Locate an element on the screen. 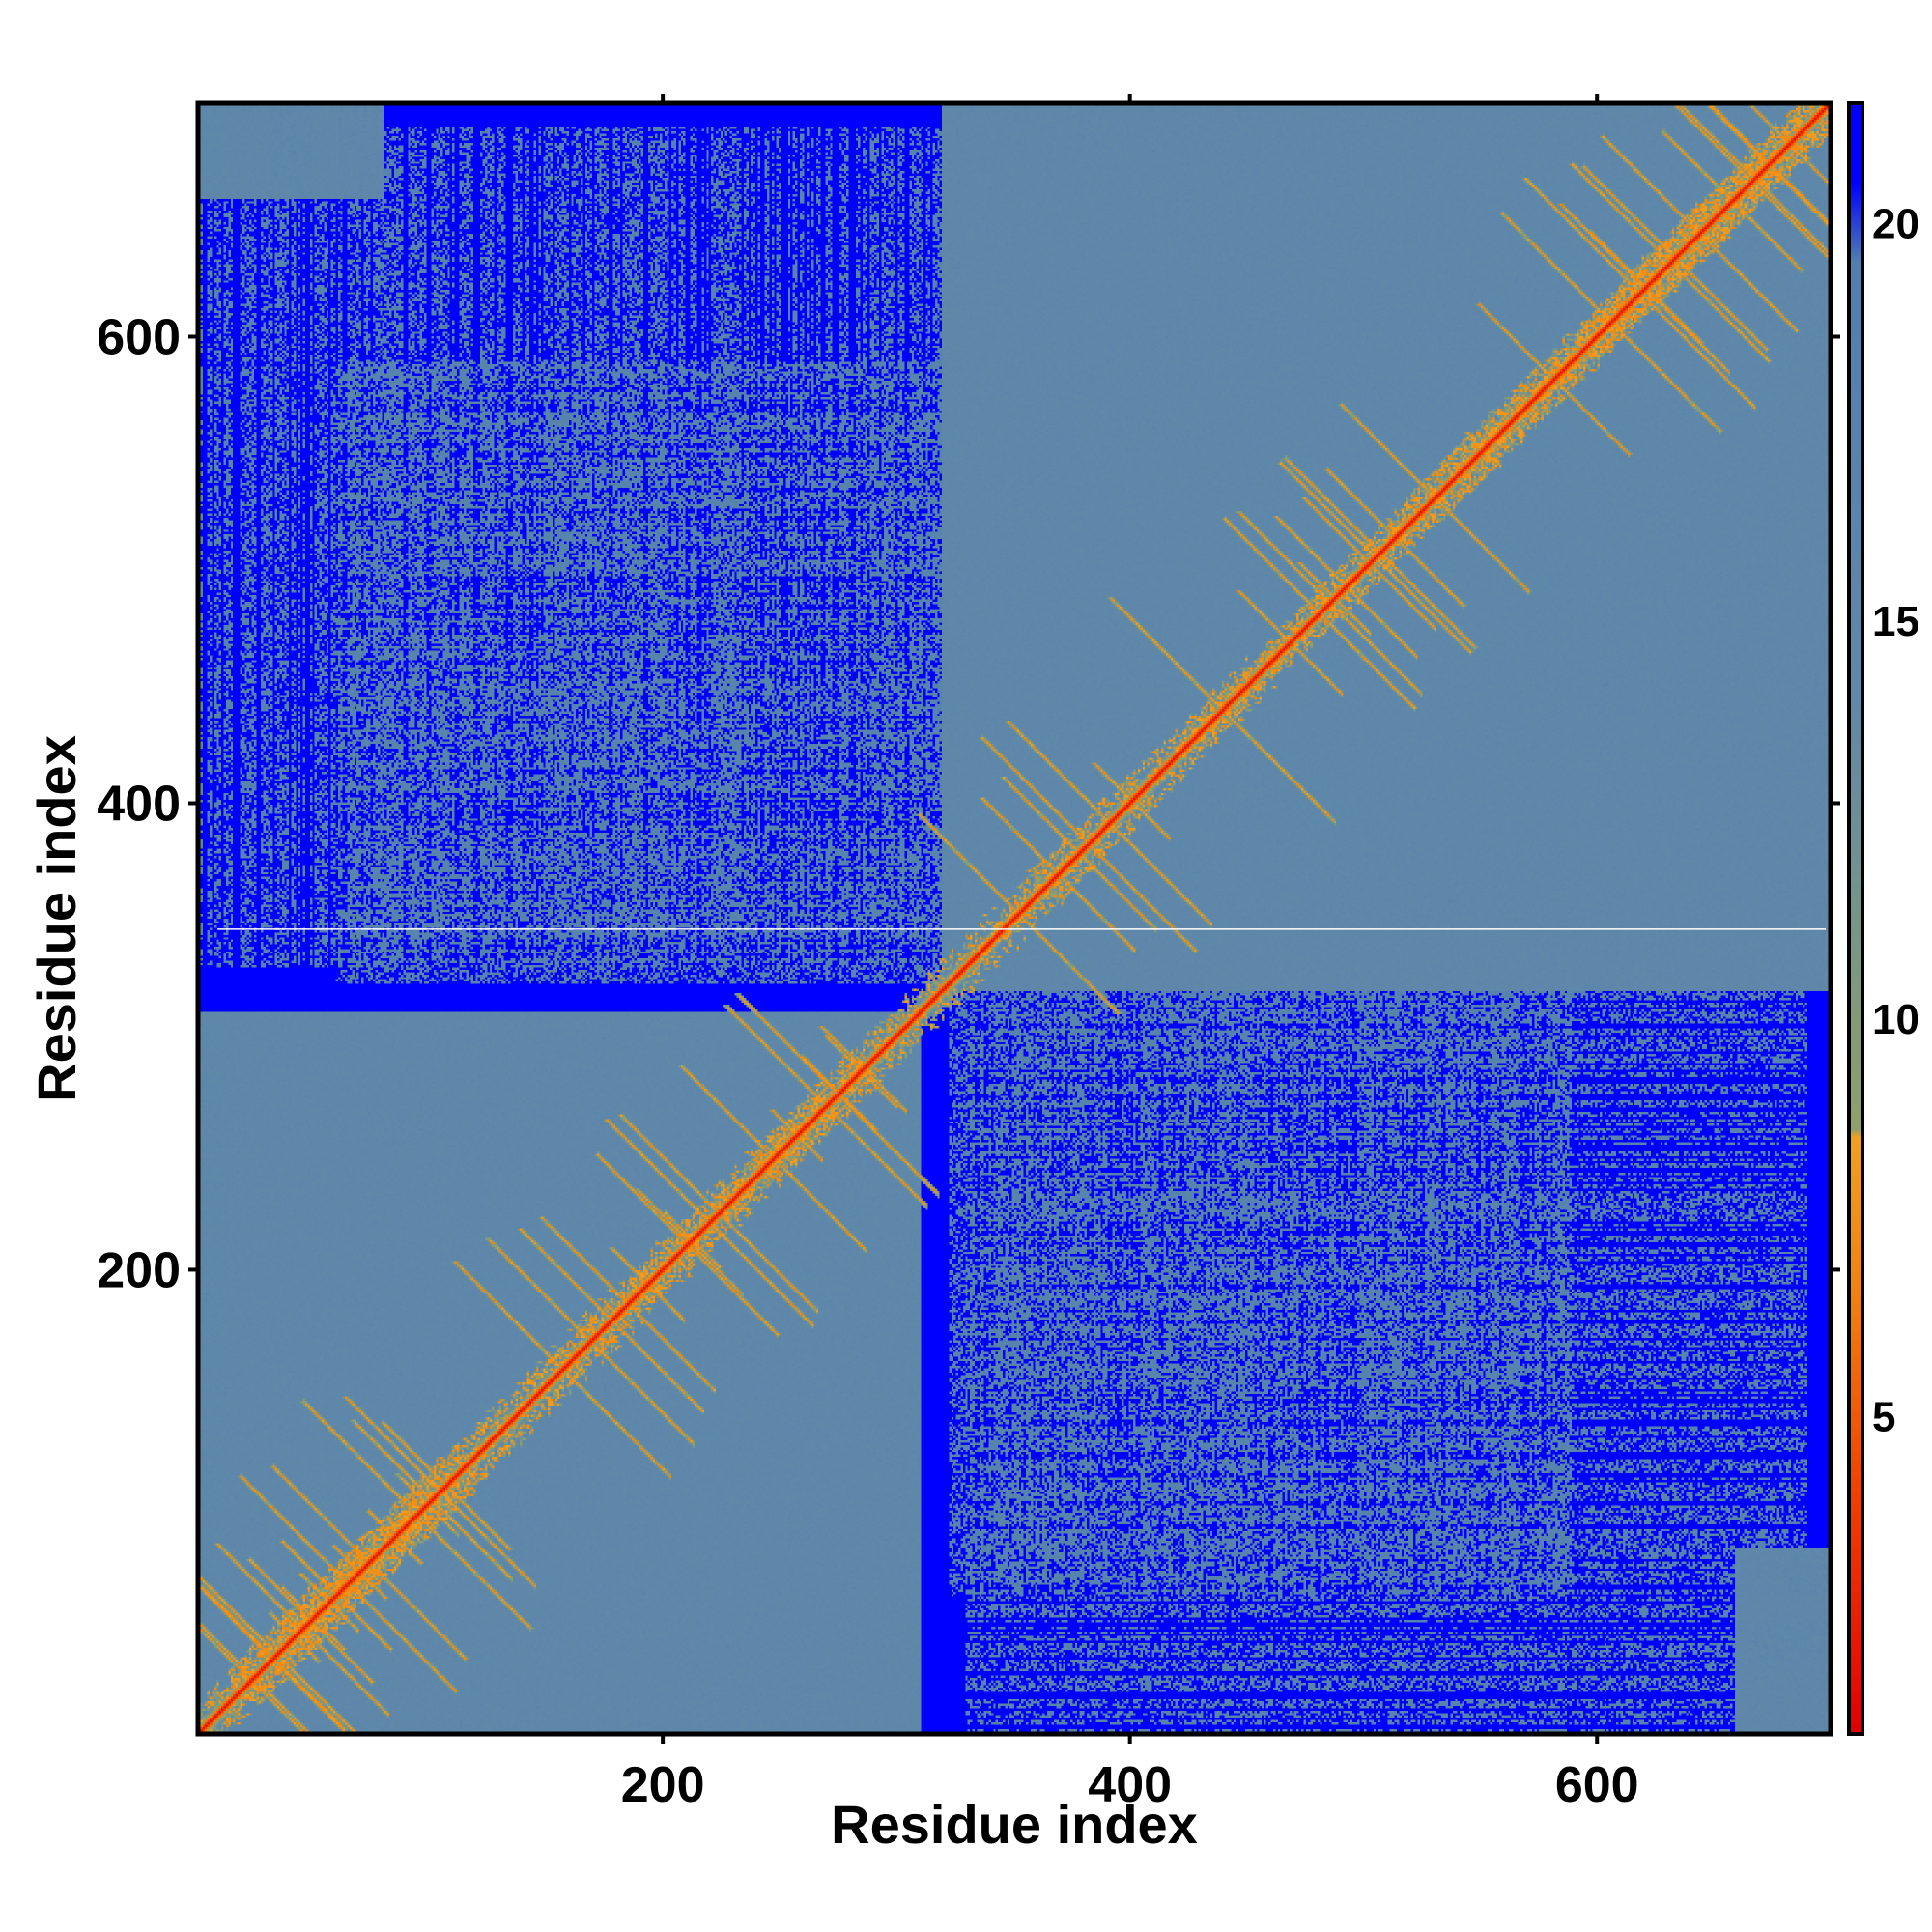 The height and width of the screenshot is (1932, 1932). y-axis-title: Residue index is located at coordinates (56, 918).